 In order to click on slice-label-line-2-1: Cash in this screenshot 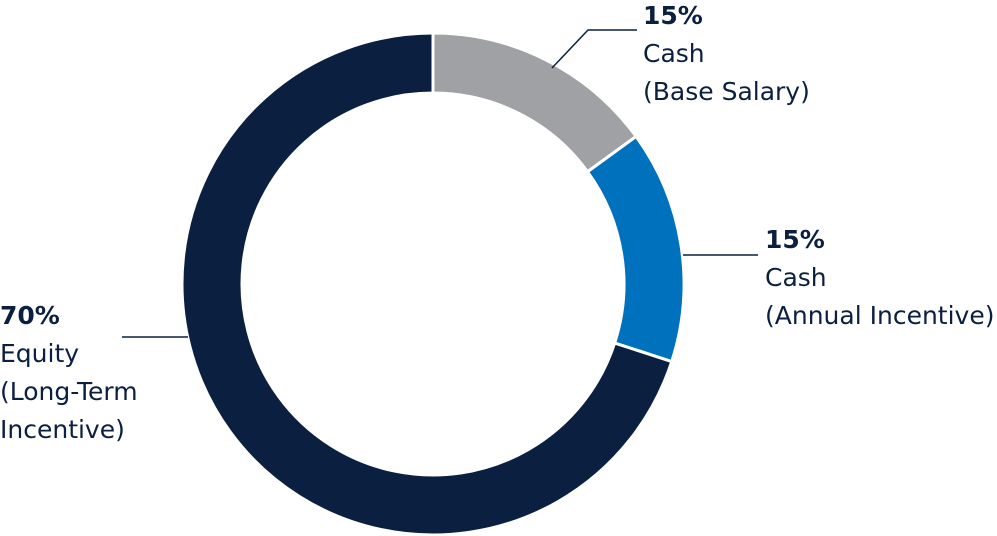, I will do `click(796, 277)`.